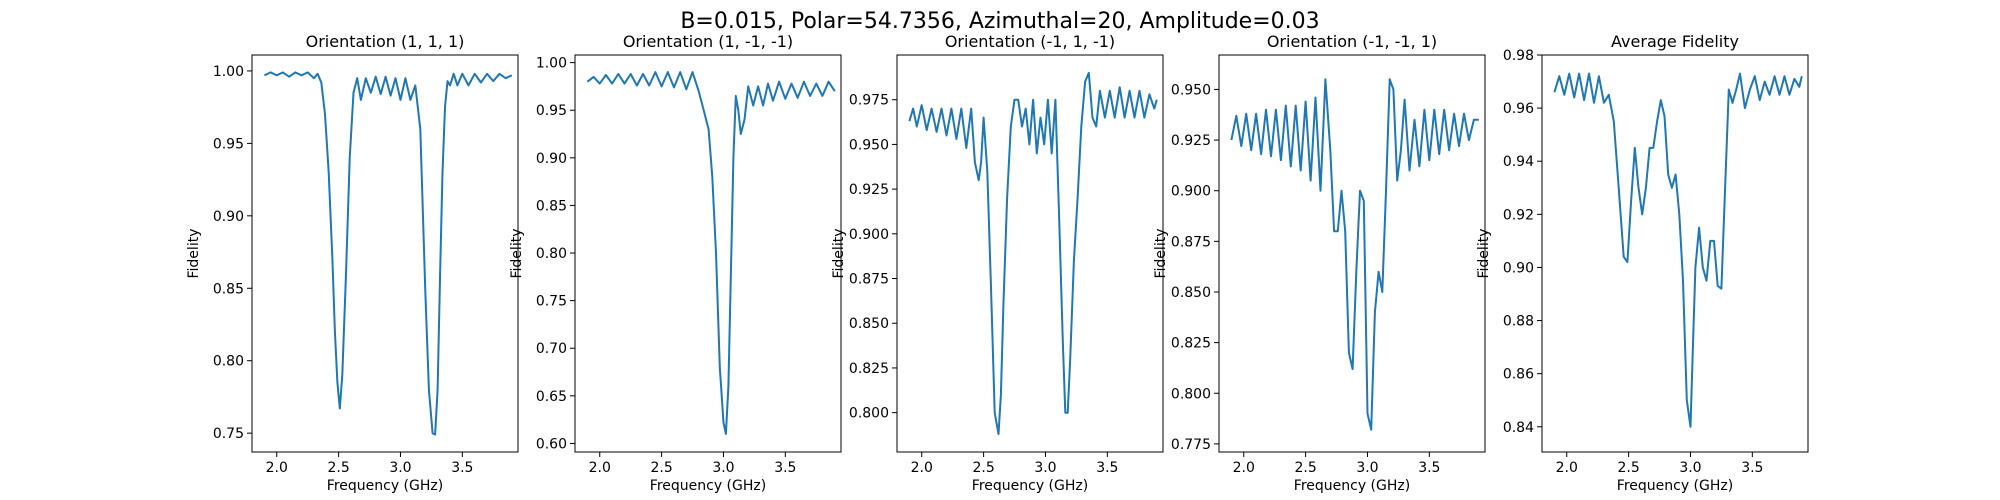  I want to click on y-tick-label: 0.60, so click(551, 444).